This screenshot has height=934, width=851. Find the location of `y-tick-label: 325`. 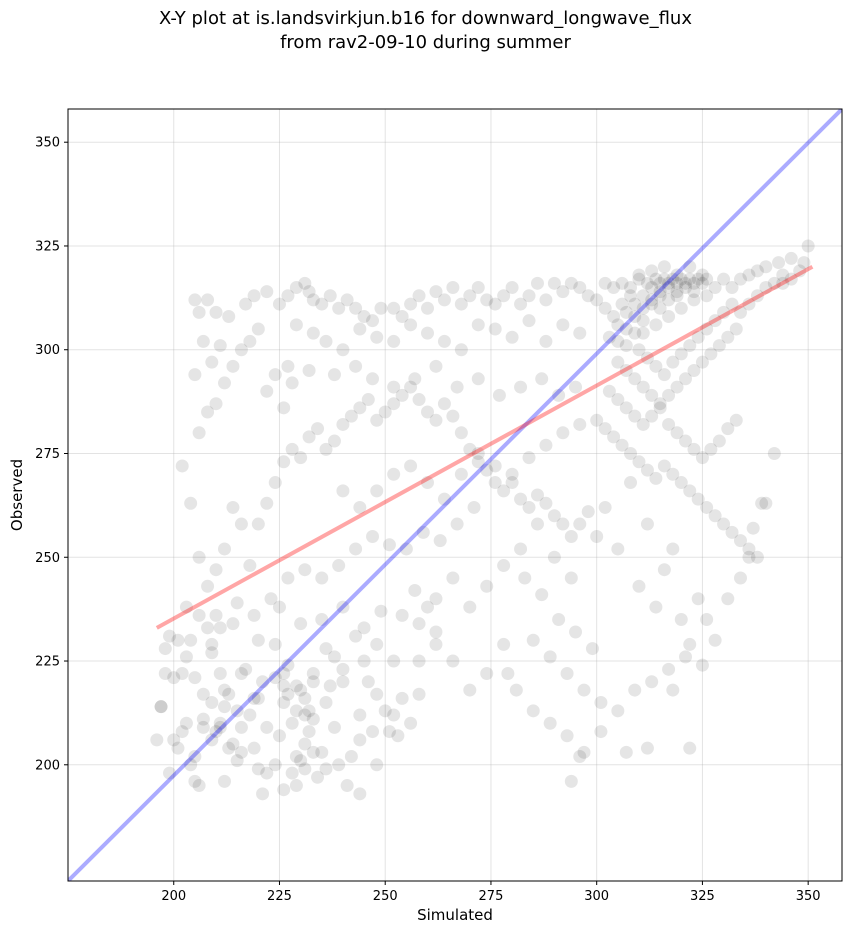

y-tick-label: 325 is located at coordinates (47, 246).